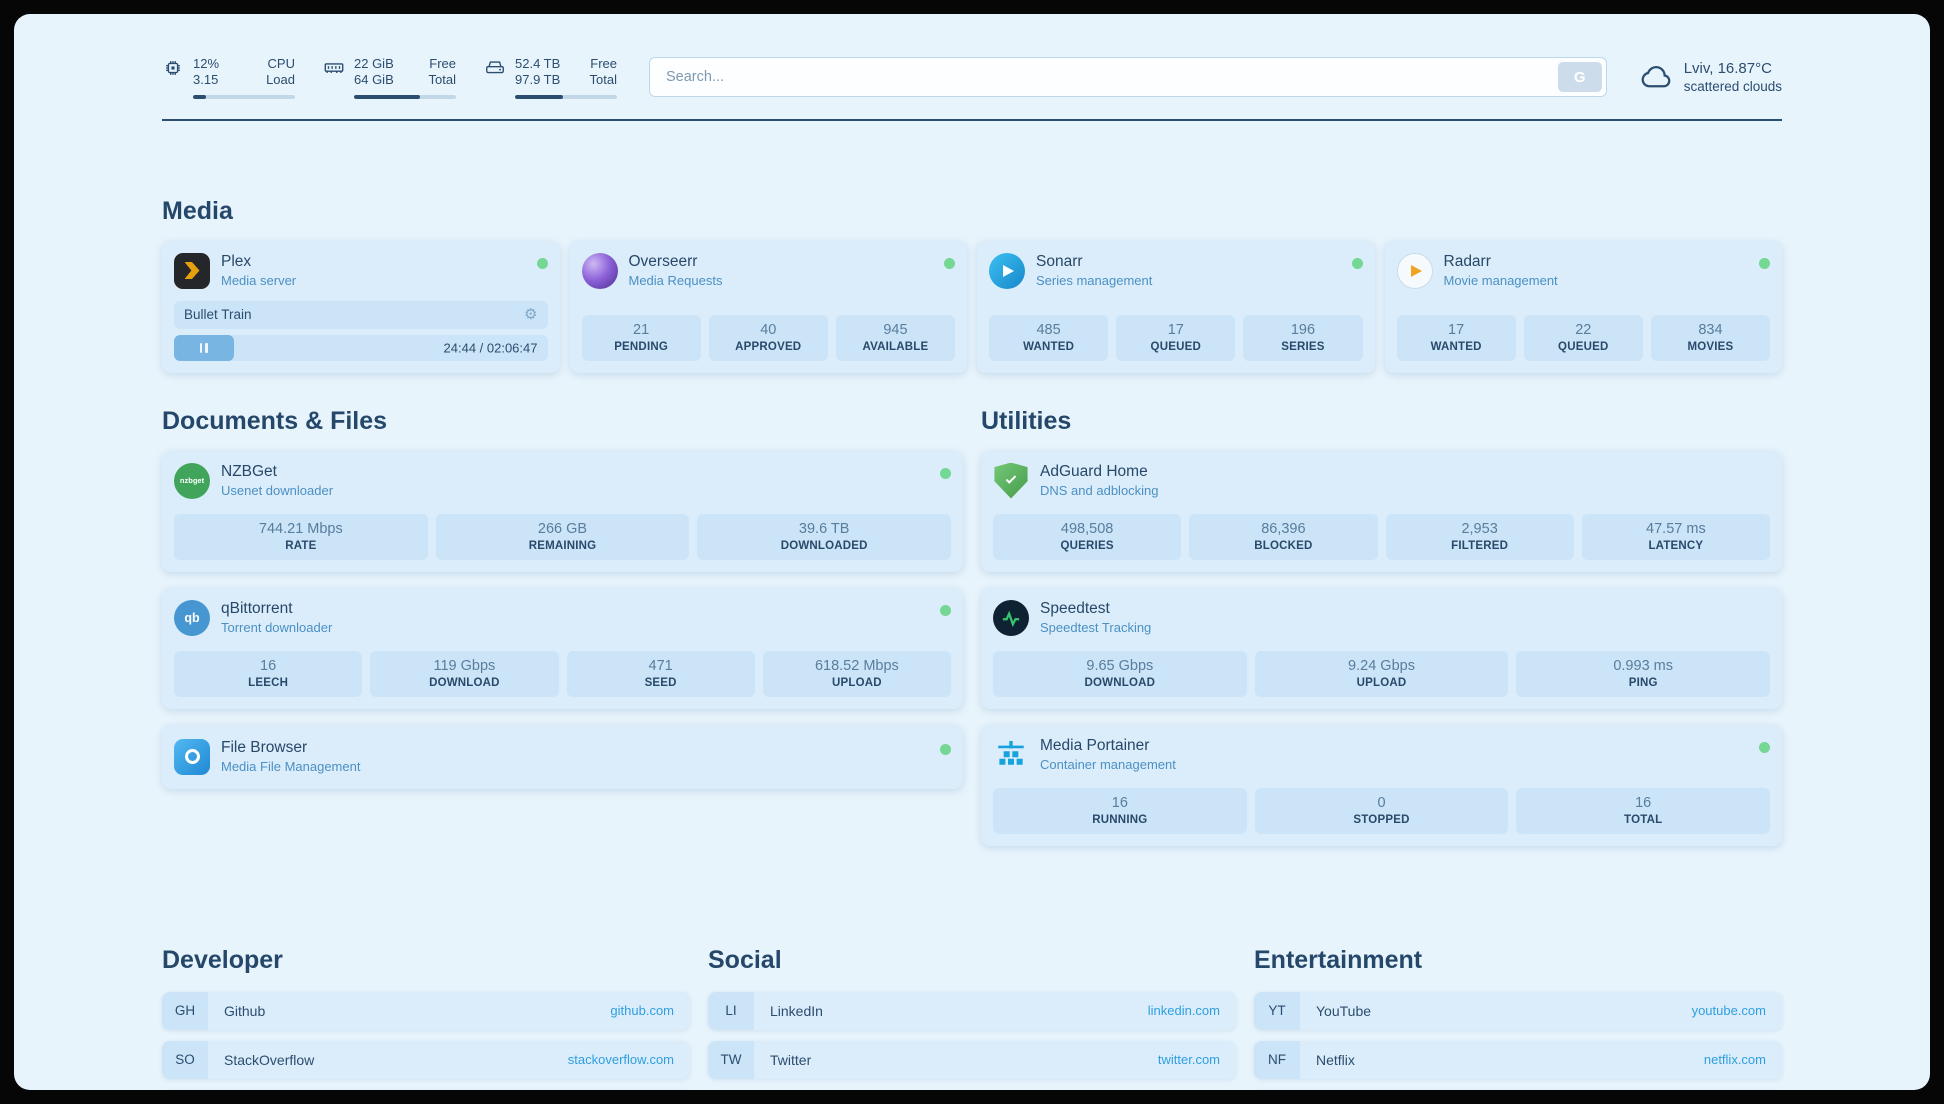  I want to click on stat-value: 9.65 Gbps, so click(1120, 665).